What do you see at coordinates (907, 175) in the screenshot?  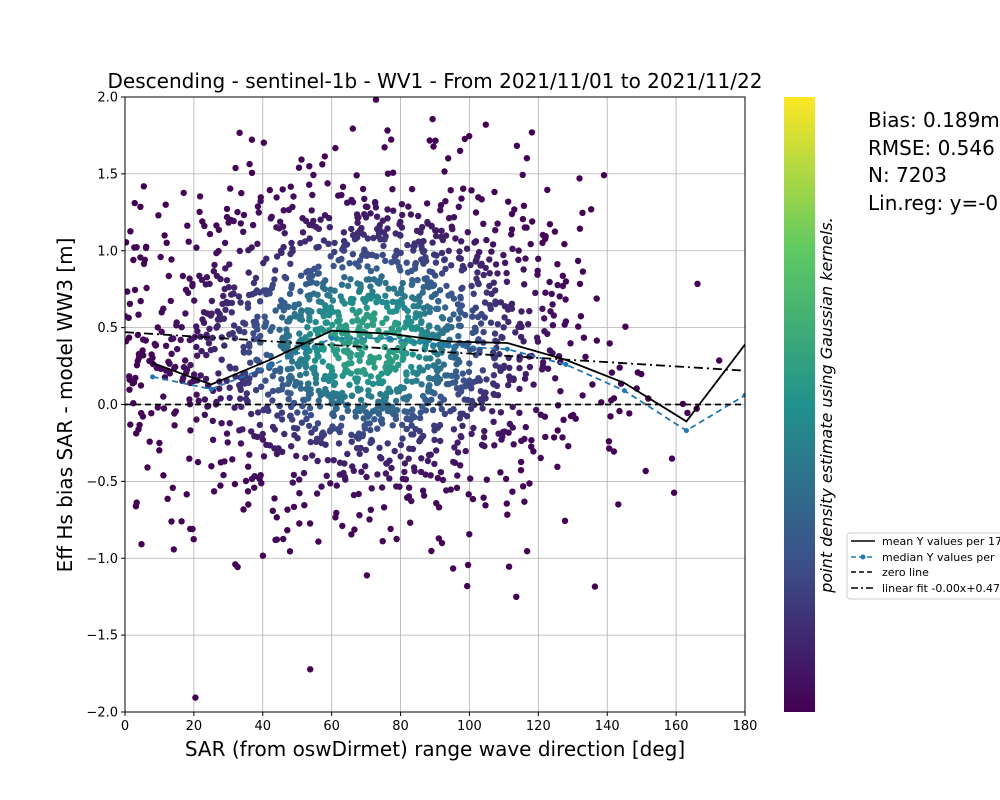 I see `stat-n: N: 7203` at bounding box center [907, 175].